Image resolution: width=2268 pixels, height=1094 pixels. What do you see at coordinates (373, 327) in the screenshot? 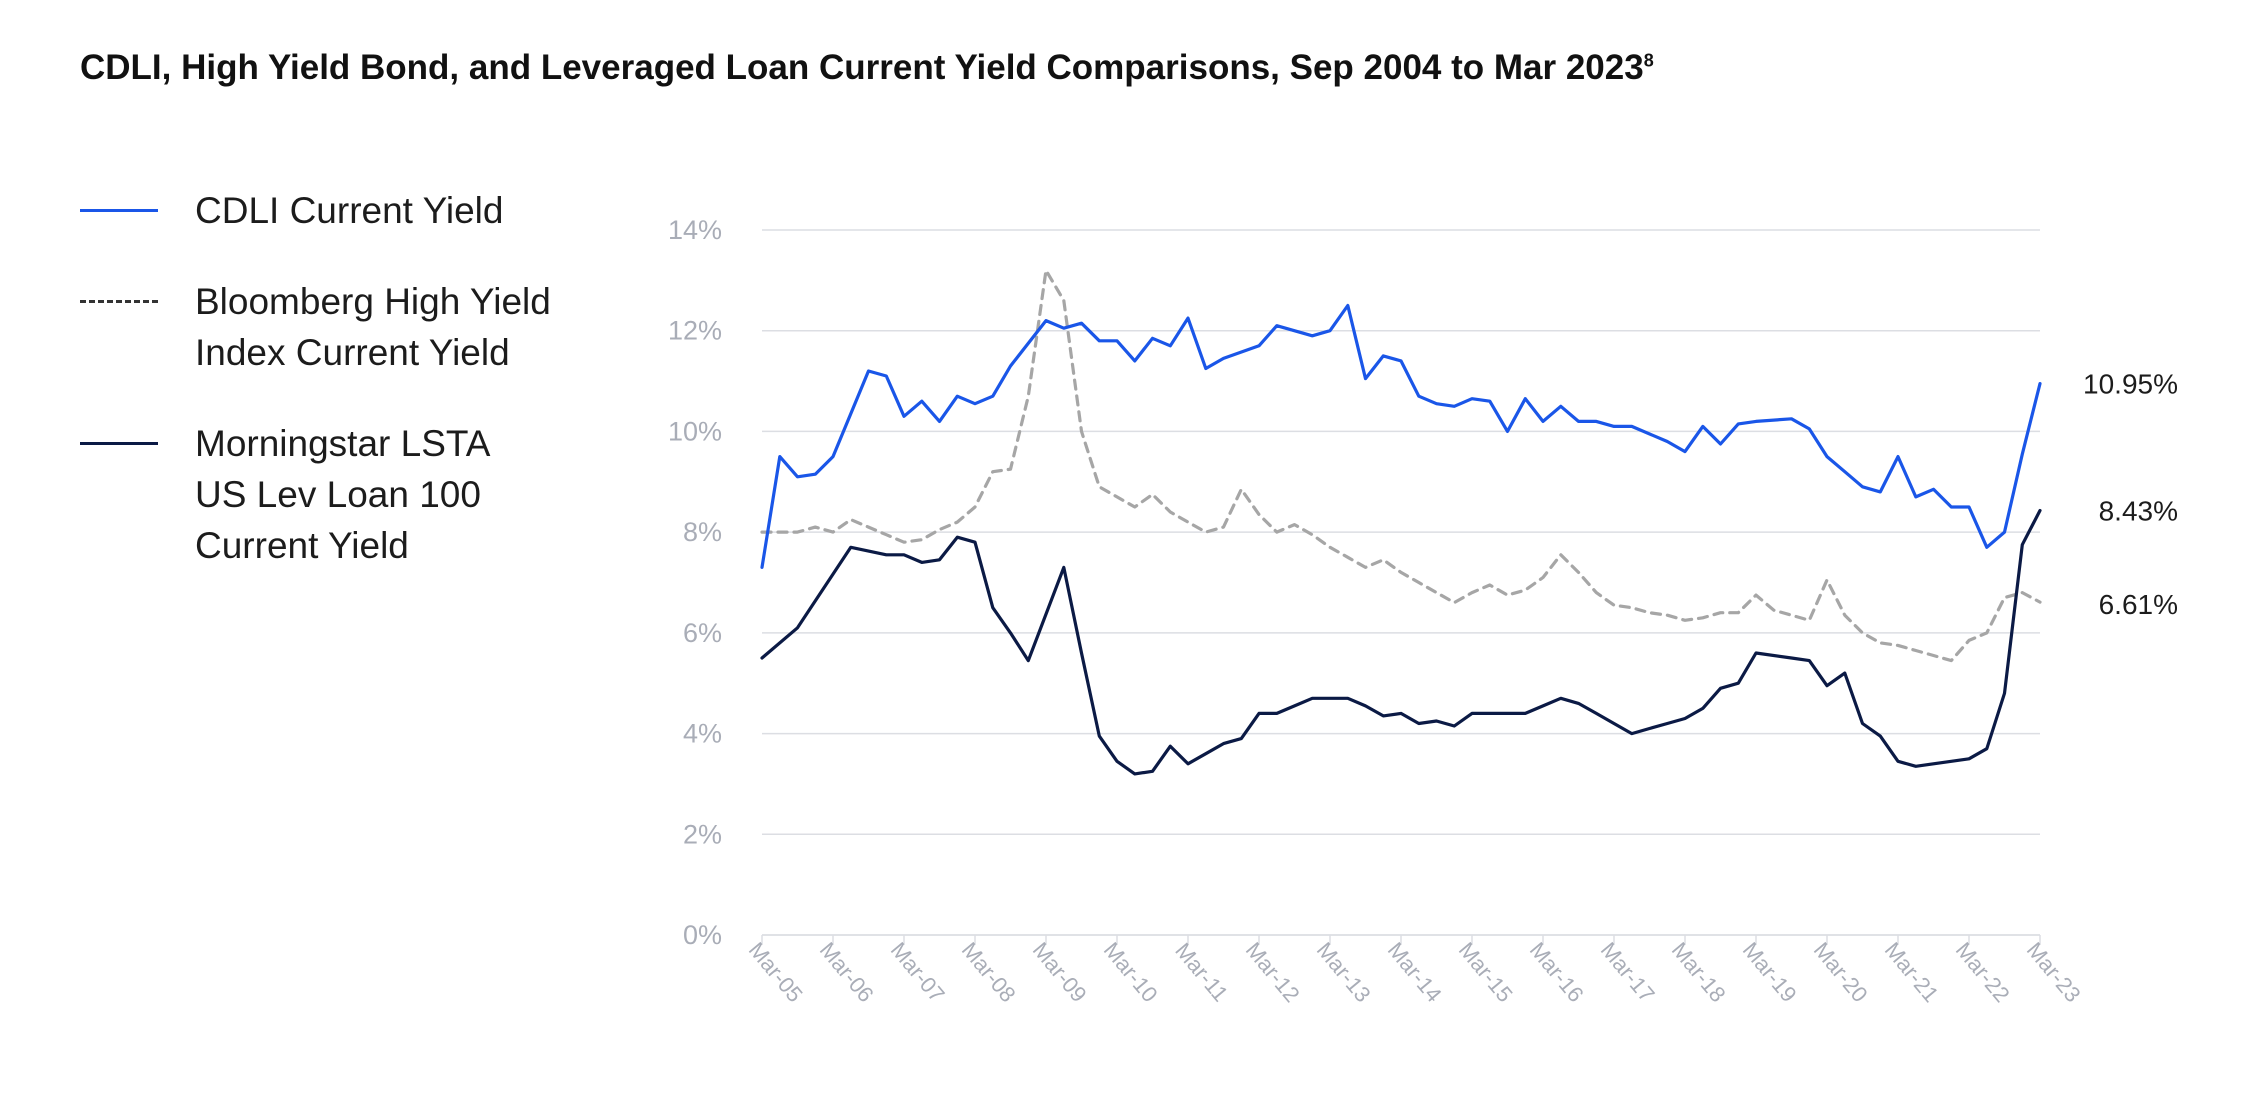
I see `legend-label-high-yield: Bloomberg High Yield Index Current Yield` at bounding box center [373, 327].